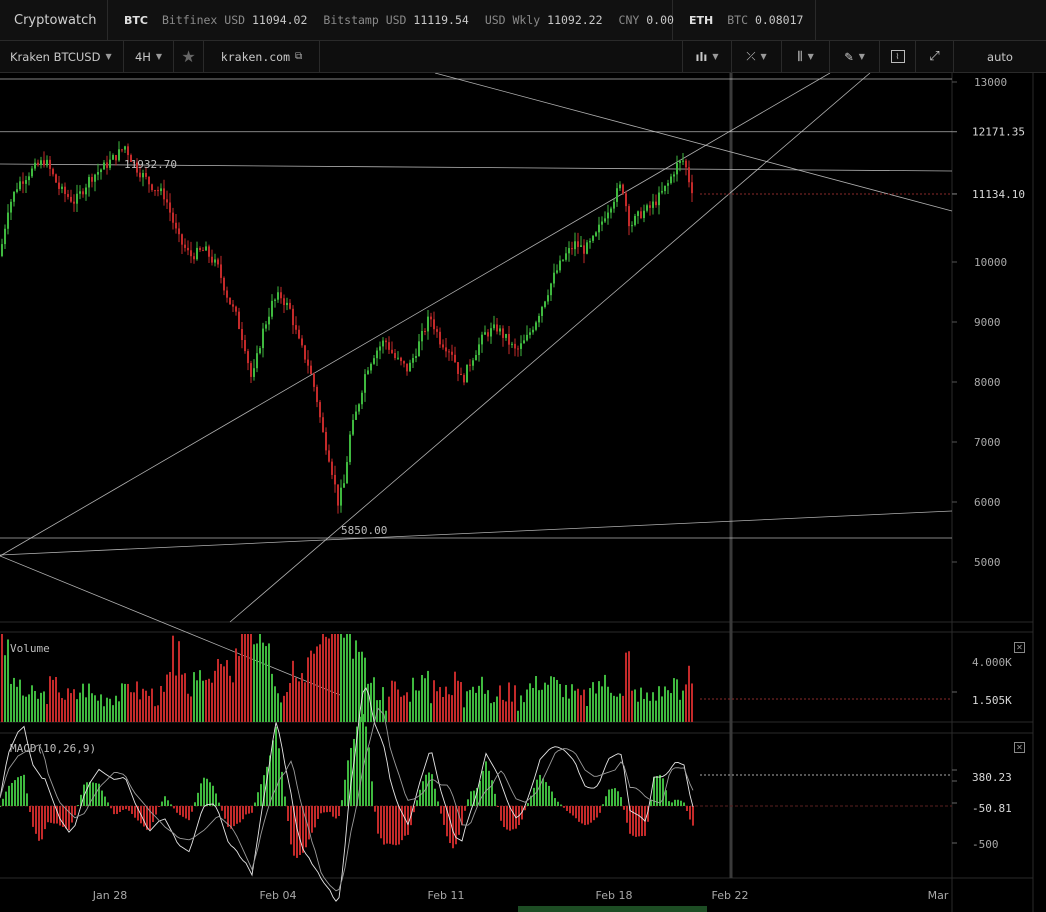 The image size is (1046, 912). What do you see at coordinates (149, 56) in the screenshot?
I see `period-selector: 4H ▼` at bounding box center [149, 56].